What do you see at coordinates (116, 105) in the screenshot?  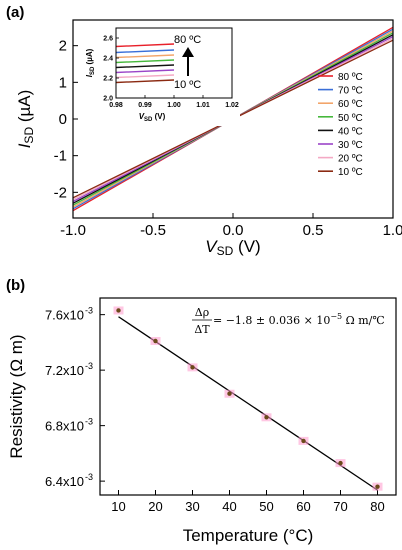 I see `inset-x-tick-label-0: 0.98` at bounding box center [116, 105].